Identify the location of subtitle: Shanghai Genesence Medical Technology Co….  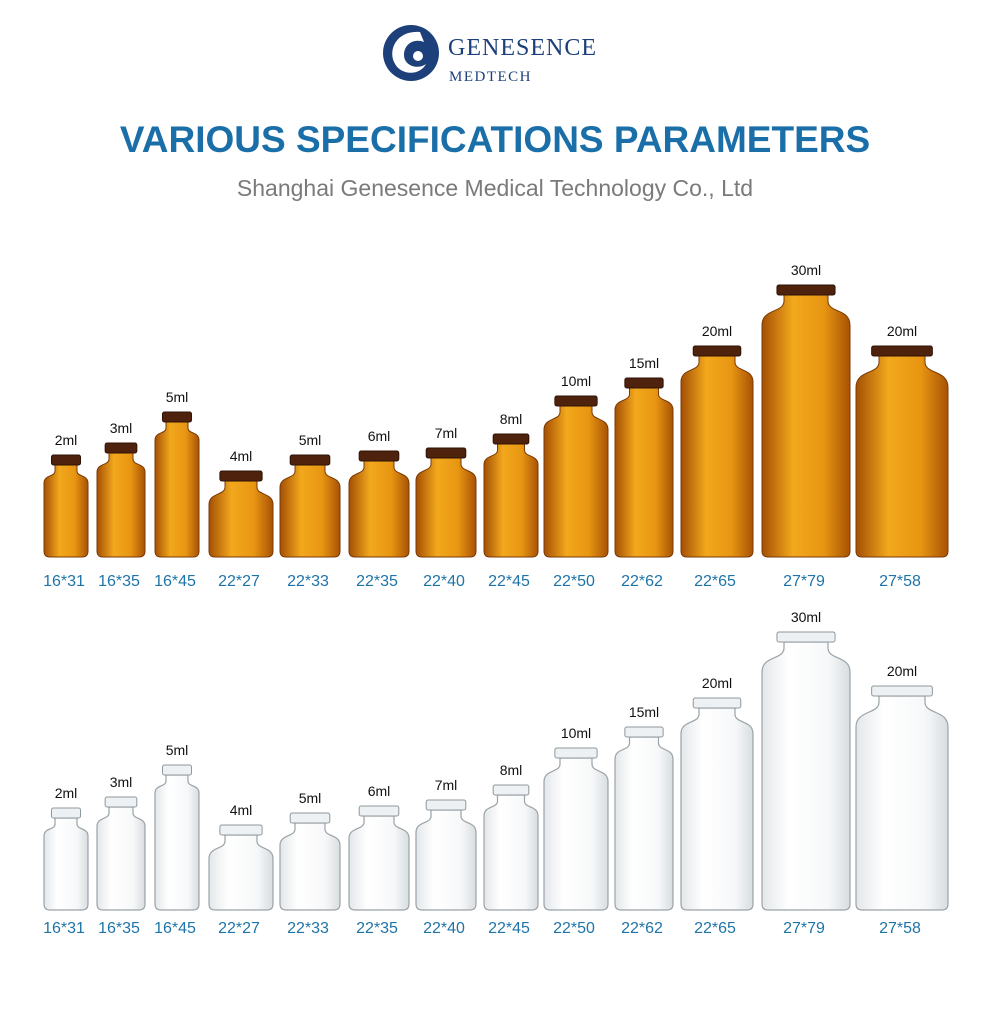
(495, 188).